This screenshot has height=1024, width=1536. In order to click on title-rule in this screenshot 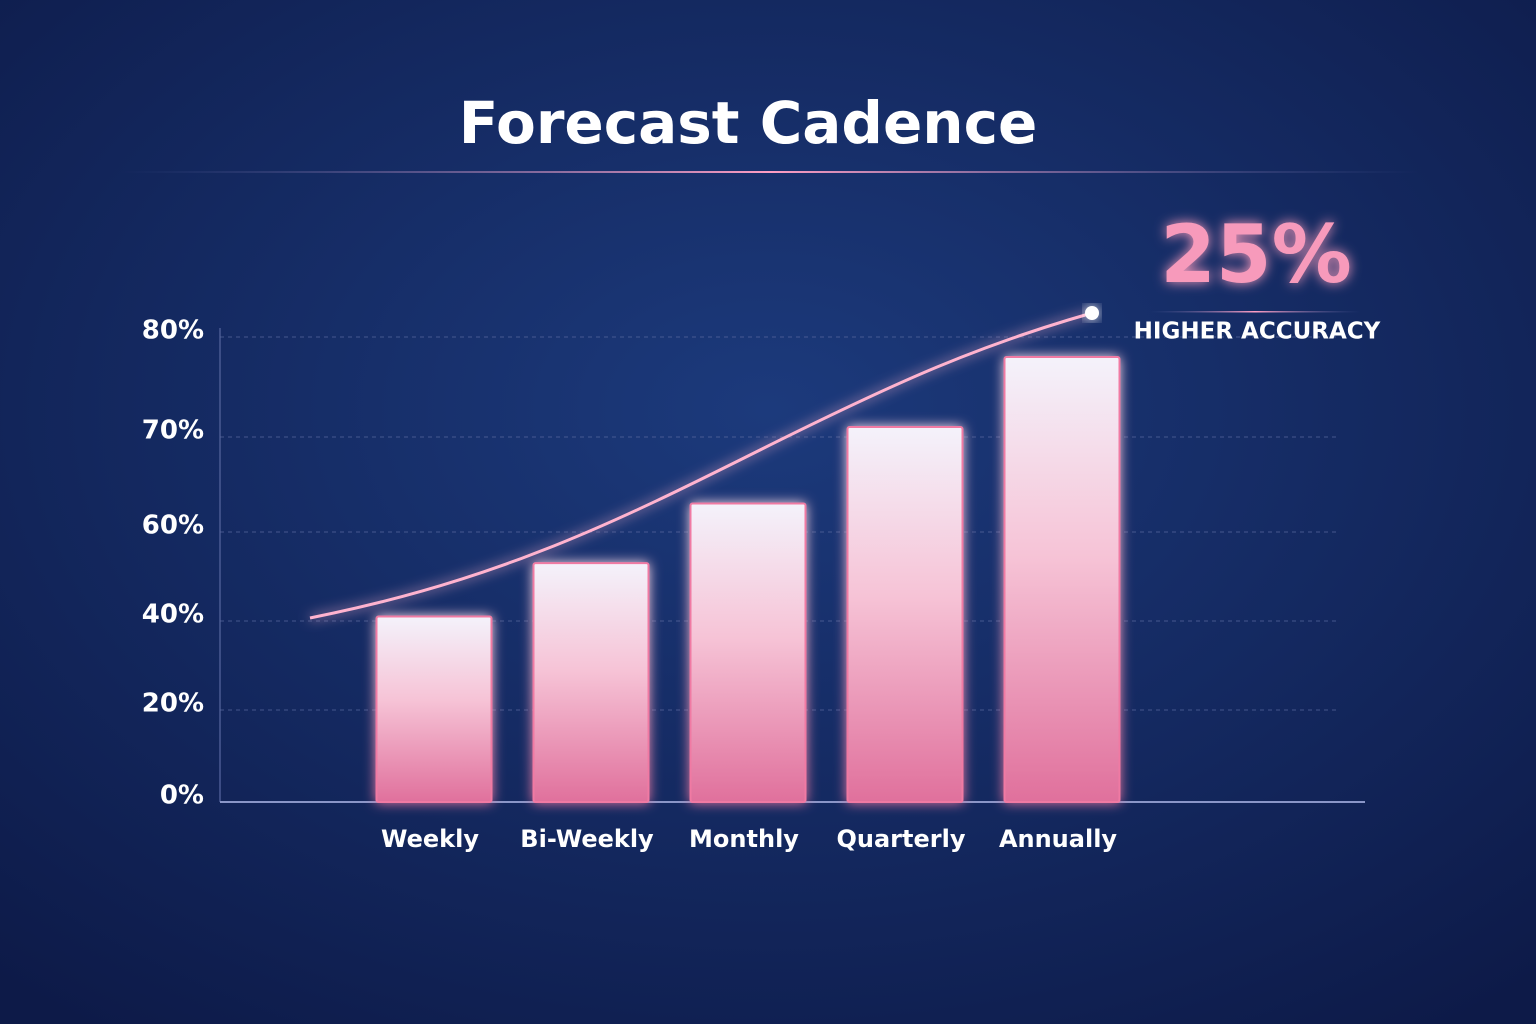, I will do `click(770, 172)`.